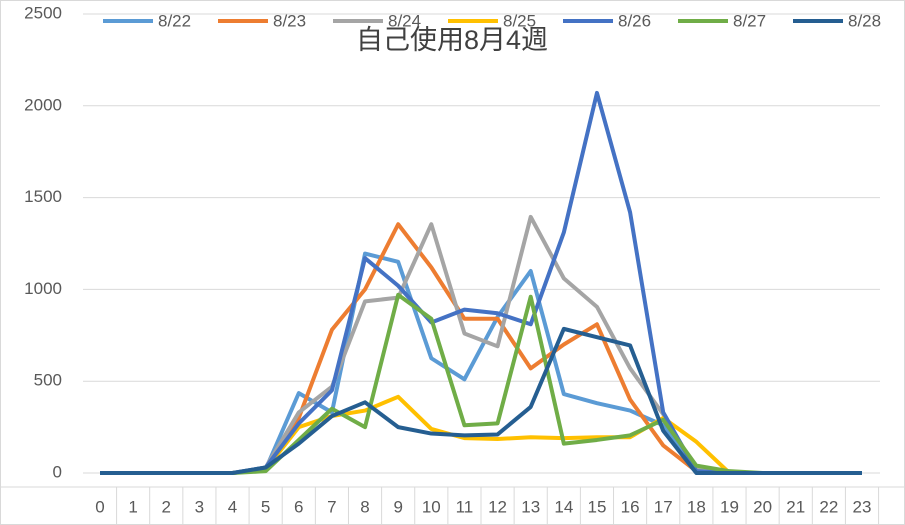 This screenshot has height=525, width=905. I want to click on x-tick-label: 14, so click(563, 506).